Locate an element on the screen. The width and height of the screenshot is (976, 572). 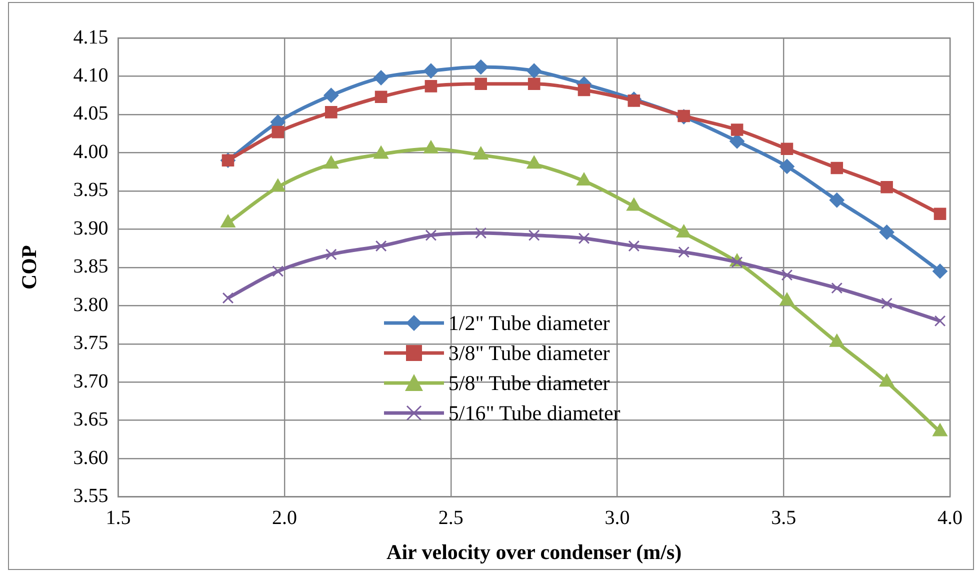
x-tick-label: 2.0 is located at coordinates (285, 518).